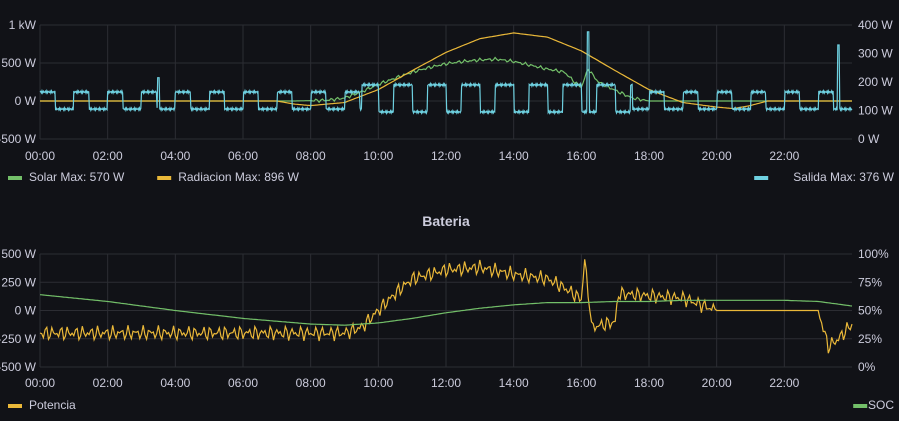 The image size is (899, 421). What do you see at coordinates (875, 111) in the screenshot?
I see `y-tick-right: 100 W` at bounding box center [875, 111].